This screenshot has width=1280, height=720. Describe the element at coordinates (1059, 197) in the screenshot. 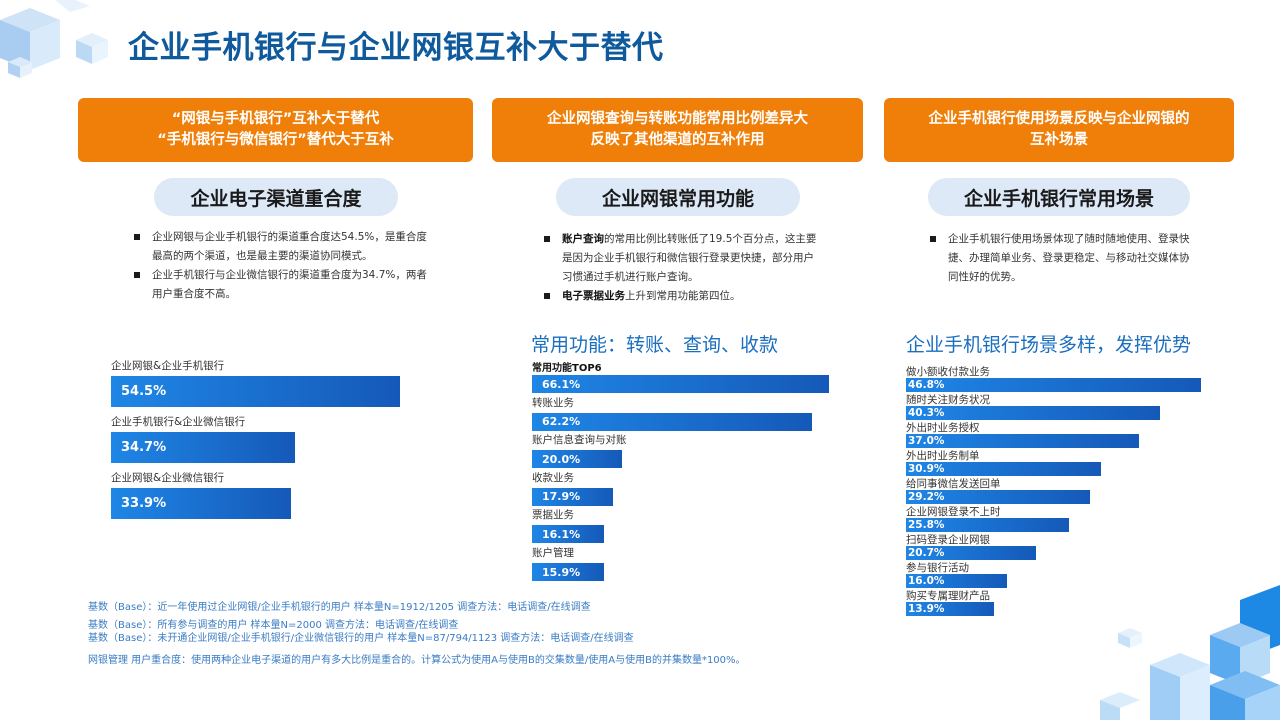

I see `section-heading: 企业手机银行常用场景` at that location.